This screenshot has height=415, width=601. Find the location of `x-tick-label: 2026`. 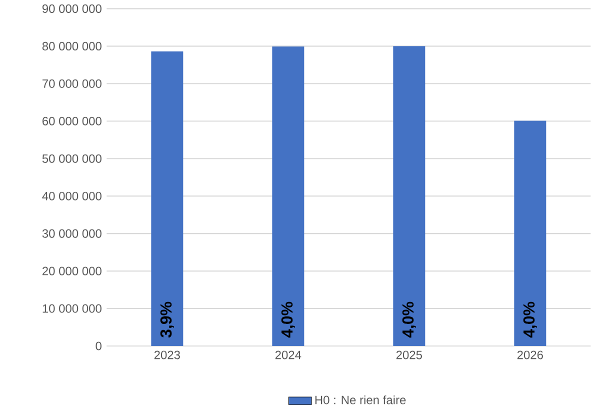

x-tick-label: 2026 is located at coordinates (530, 355).